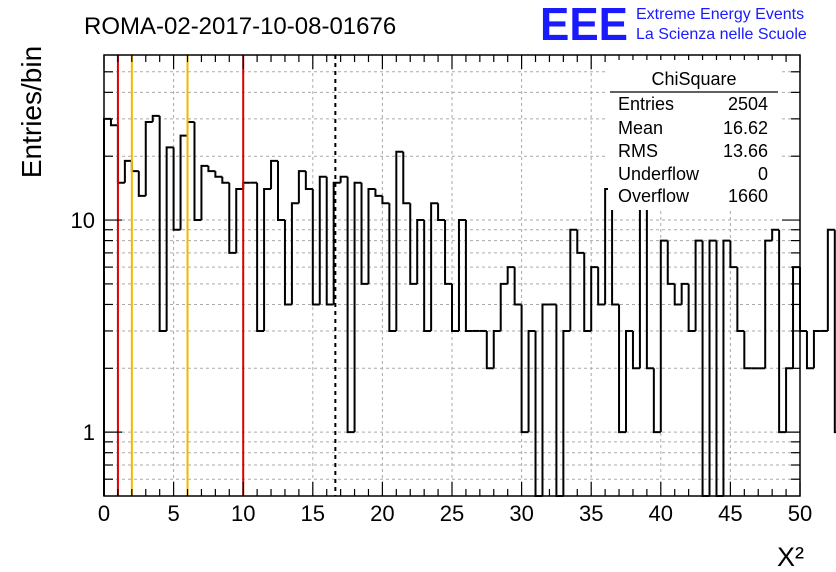 Image resolution: width=836 pixels, height=572 pixels. What do you see at coordinates (693, 104) in the screenshot?
I see `stats-row: Entries 2504` at bounding box center [693, 104].